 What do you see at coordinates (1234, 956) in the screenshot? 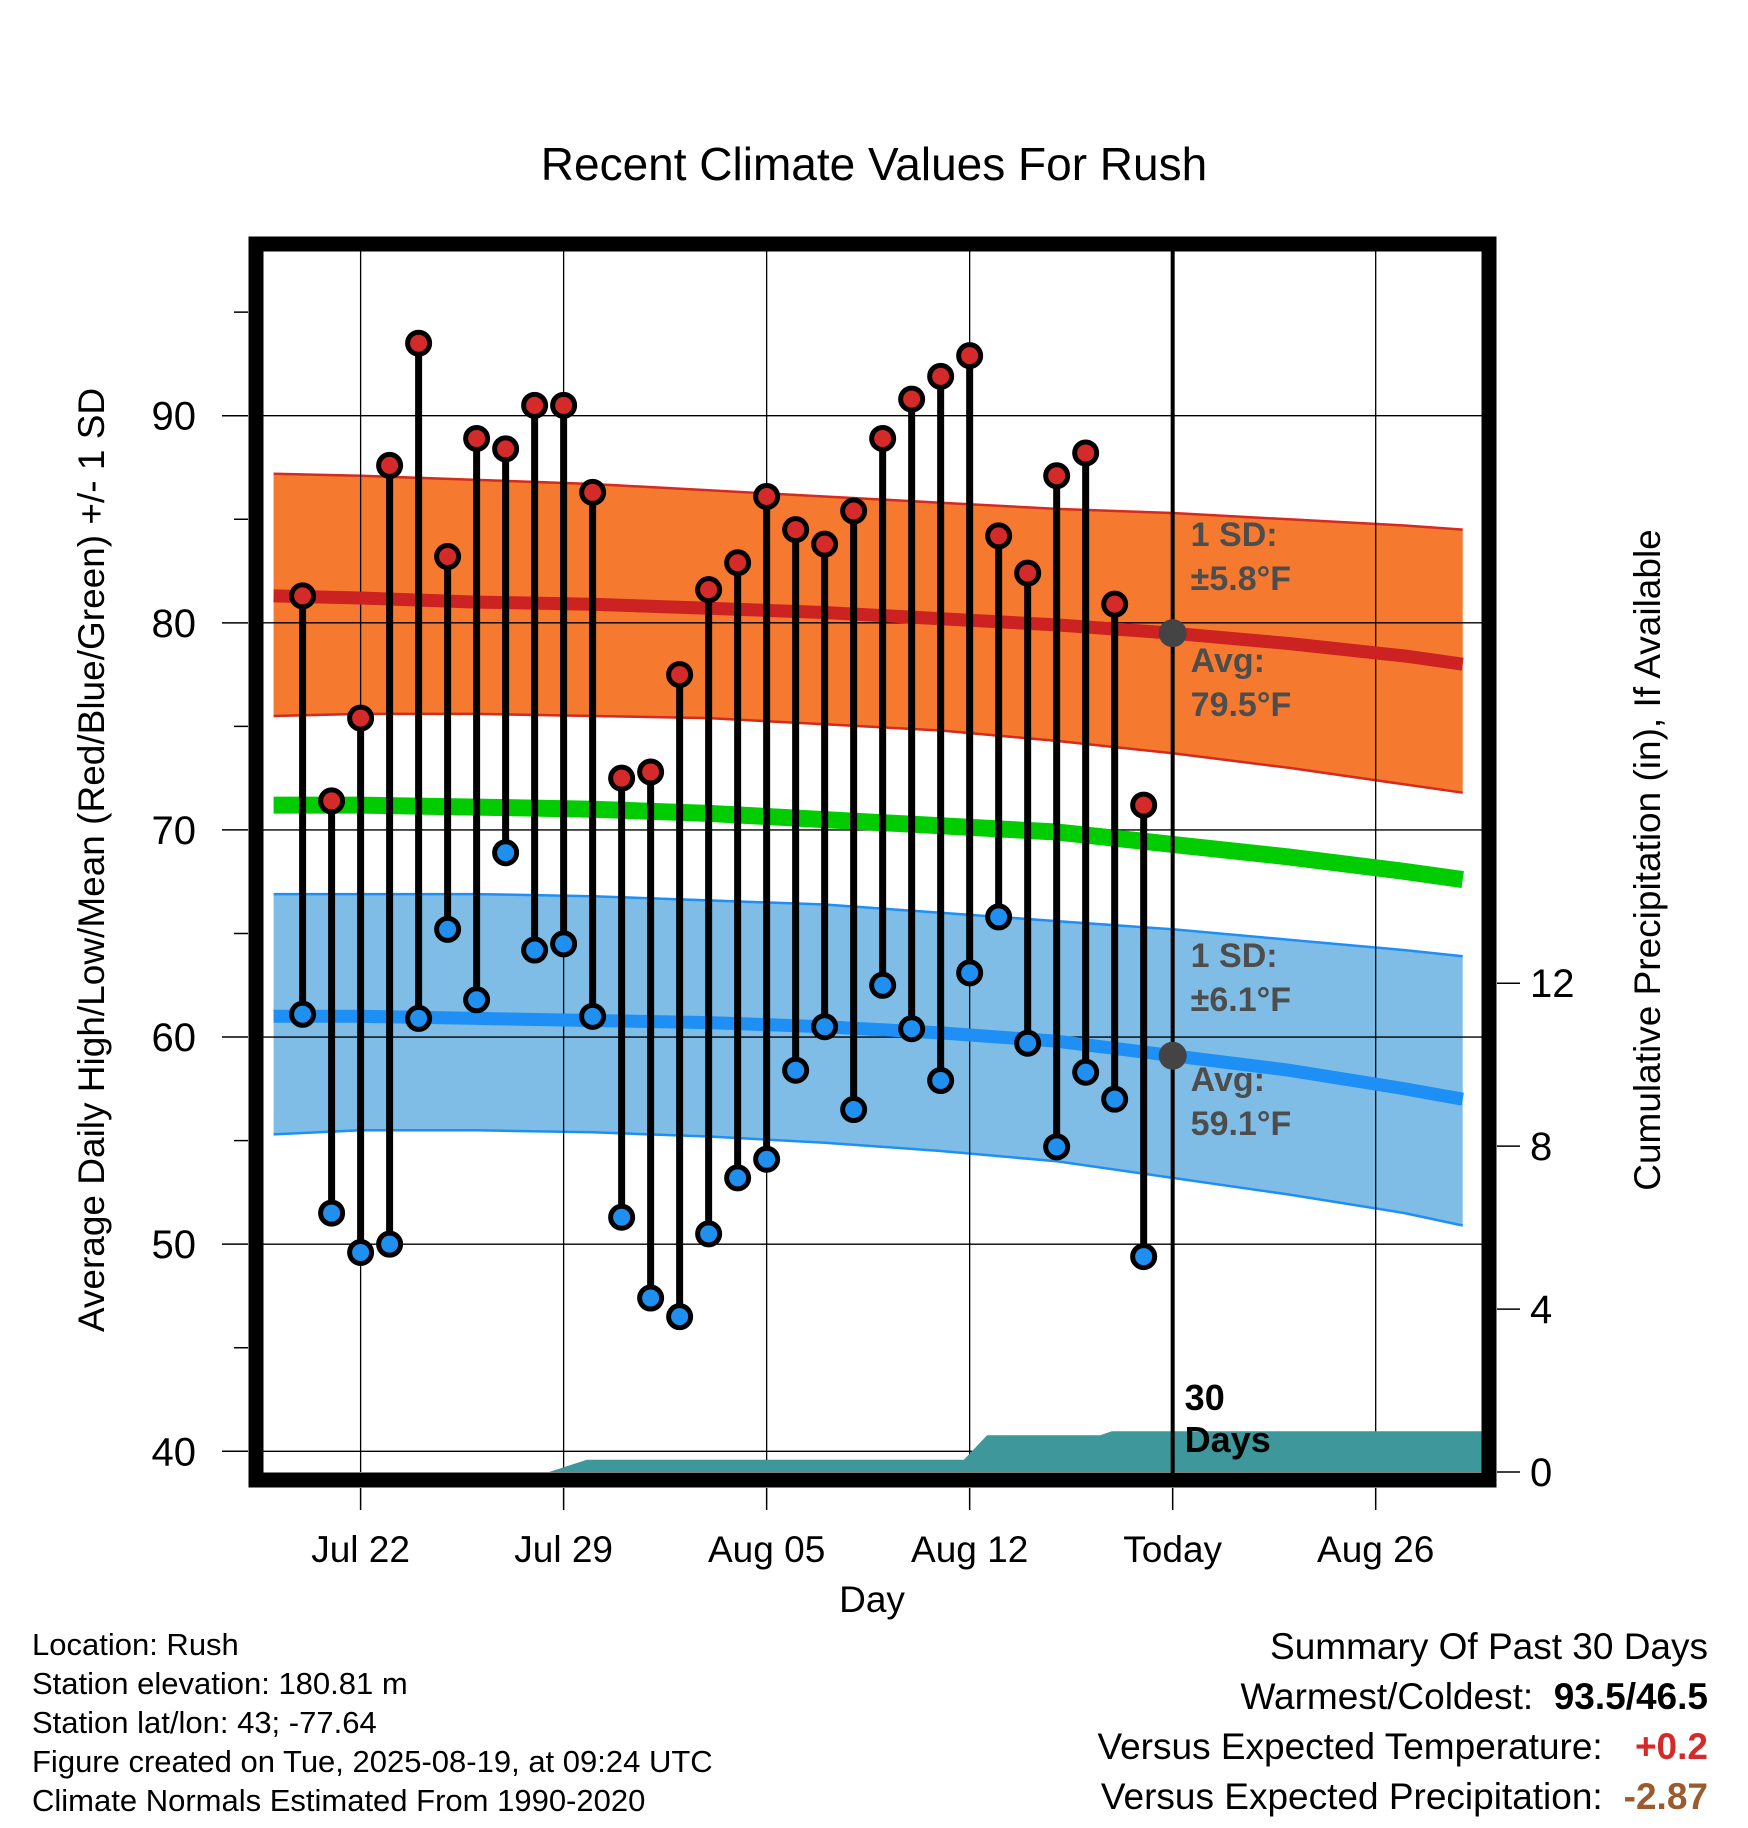
I see `low-sd-label: 1 SD:` at bounding box center [1234, 956].